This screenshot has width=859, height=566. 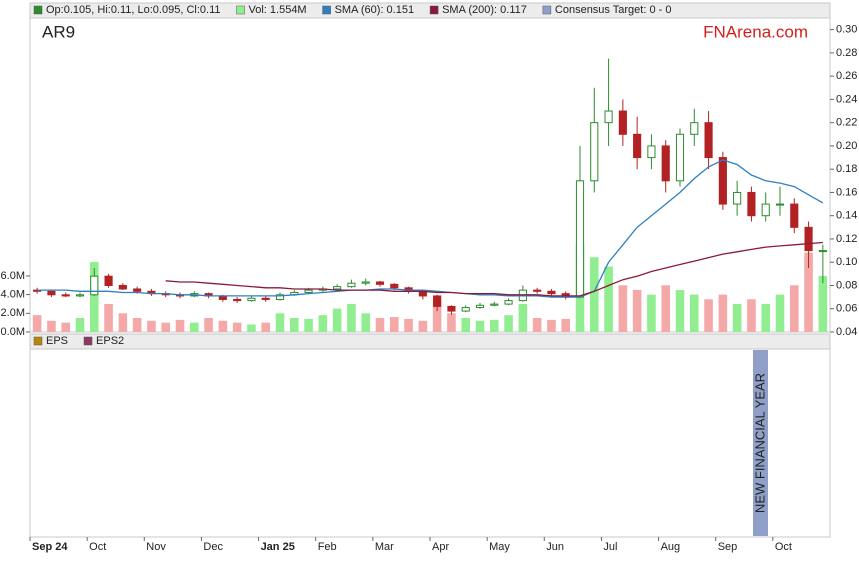 What do you see at coordinates (13, 332) in the screenshot?
I see `y2-tick-label: 0.0M` at bounding box center [13, 332].